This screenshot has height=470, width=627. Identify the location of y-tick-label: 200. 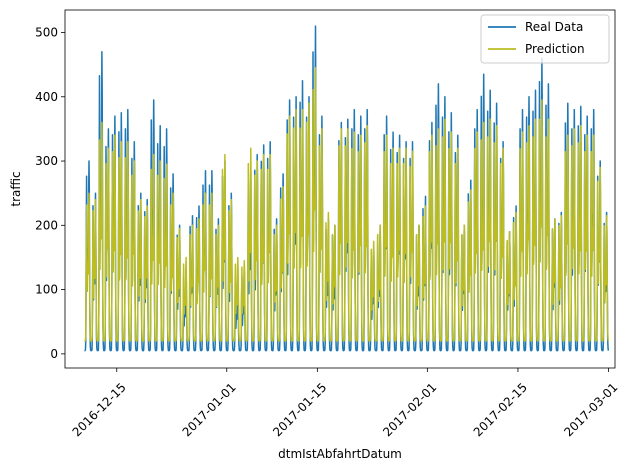
(46, 225).